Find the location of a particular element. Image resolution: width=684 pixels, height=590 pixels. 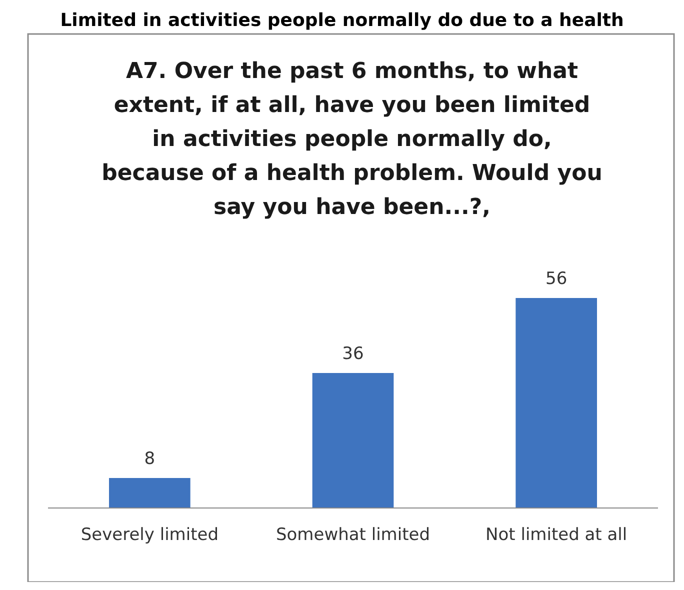

data-label: 56 is located at coordinates (557, 279).